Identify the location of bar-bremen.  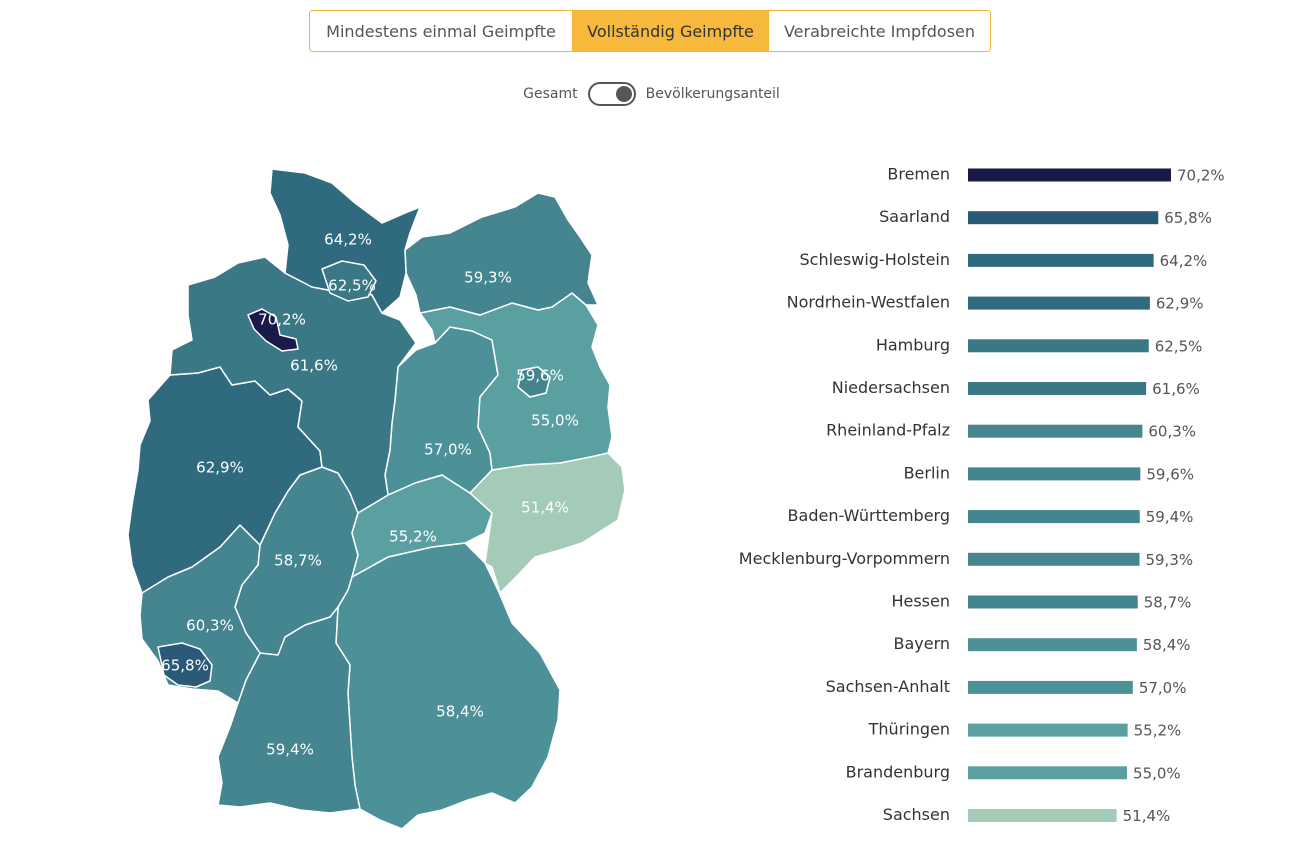
(1069, 175).